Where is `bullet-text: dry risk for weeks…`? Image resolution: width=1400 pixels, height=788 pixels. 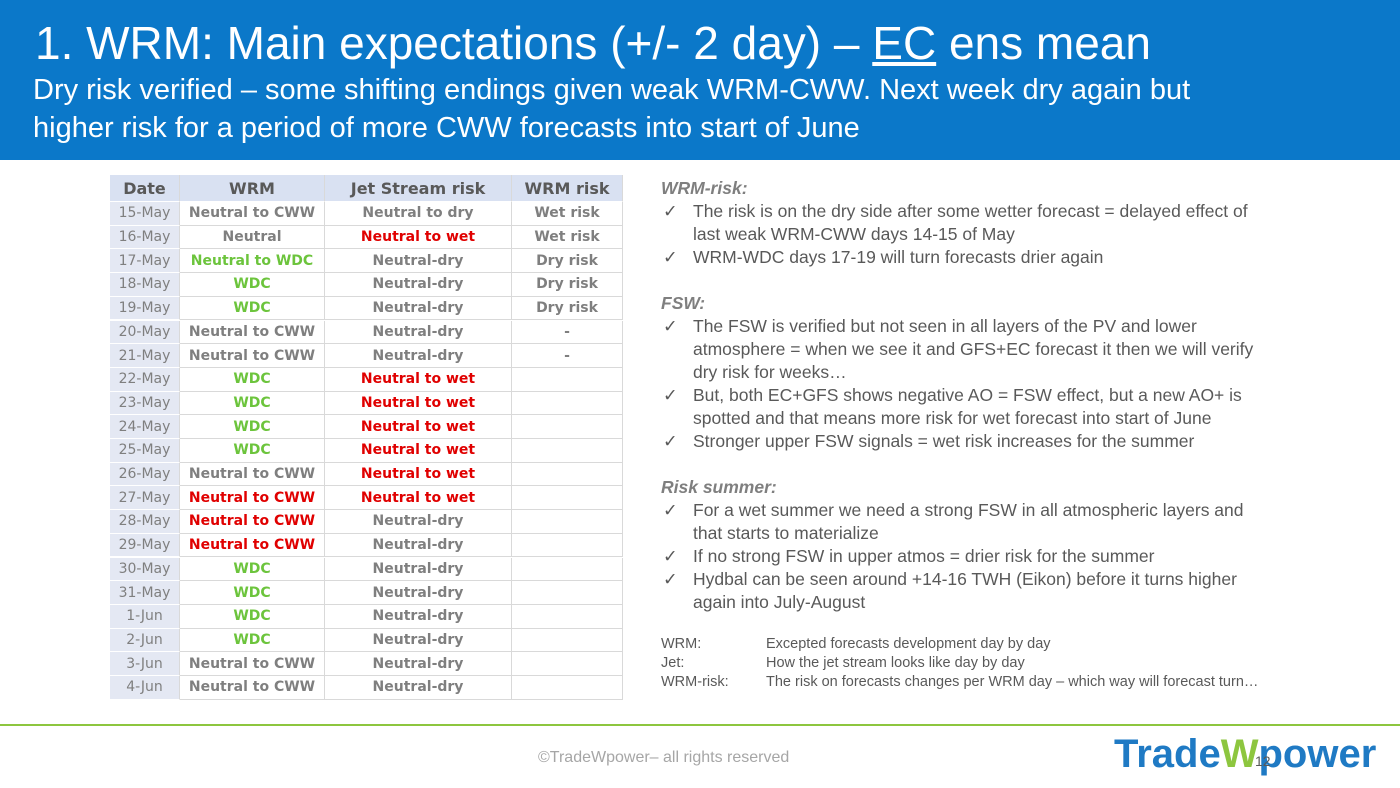
bullet-text: dry risk for weeks… is located at coordinates (770, 372).